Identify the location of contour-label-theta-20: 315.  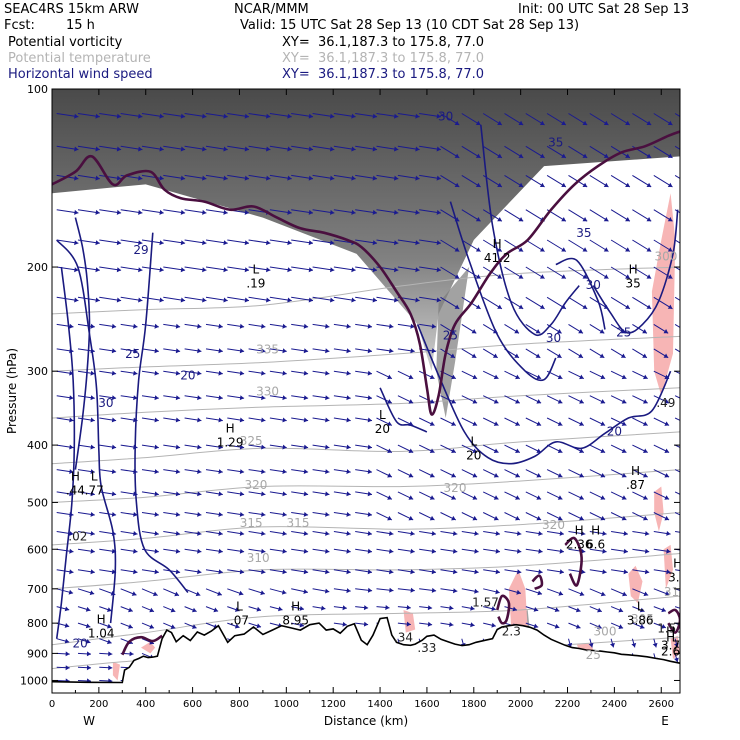
(298, 523).